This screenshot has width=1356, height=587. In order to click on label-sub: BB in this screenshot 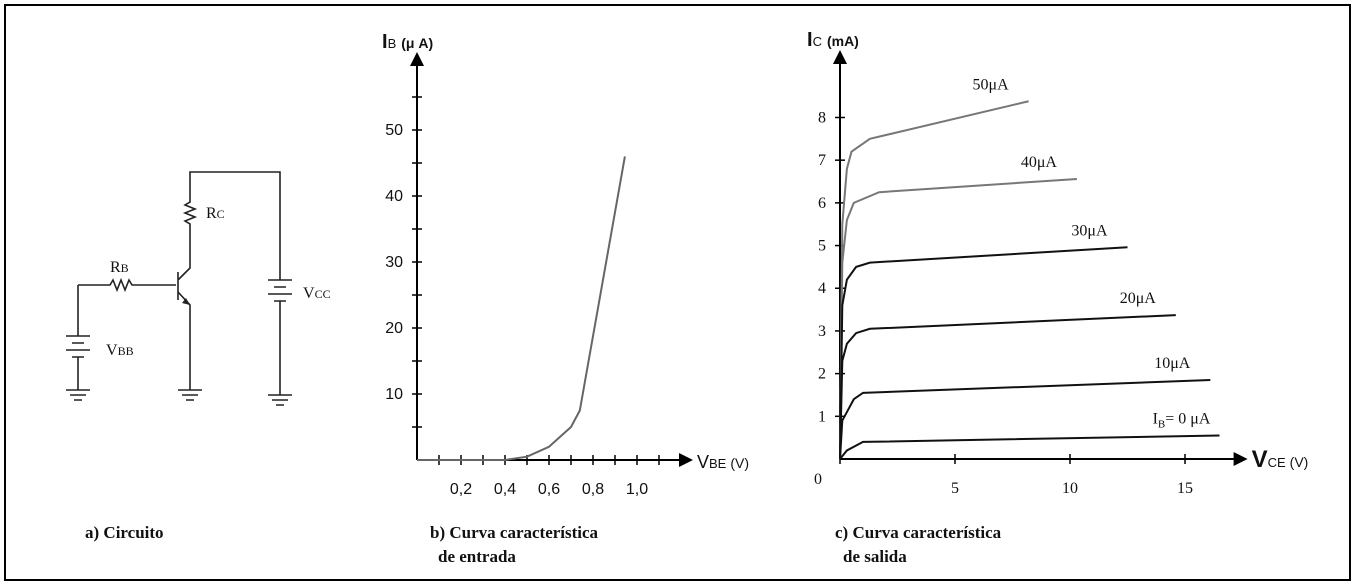, I will do `click(126, 351)`.